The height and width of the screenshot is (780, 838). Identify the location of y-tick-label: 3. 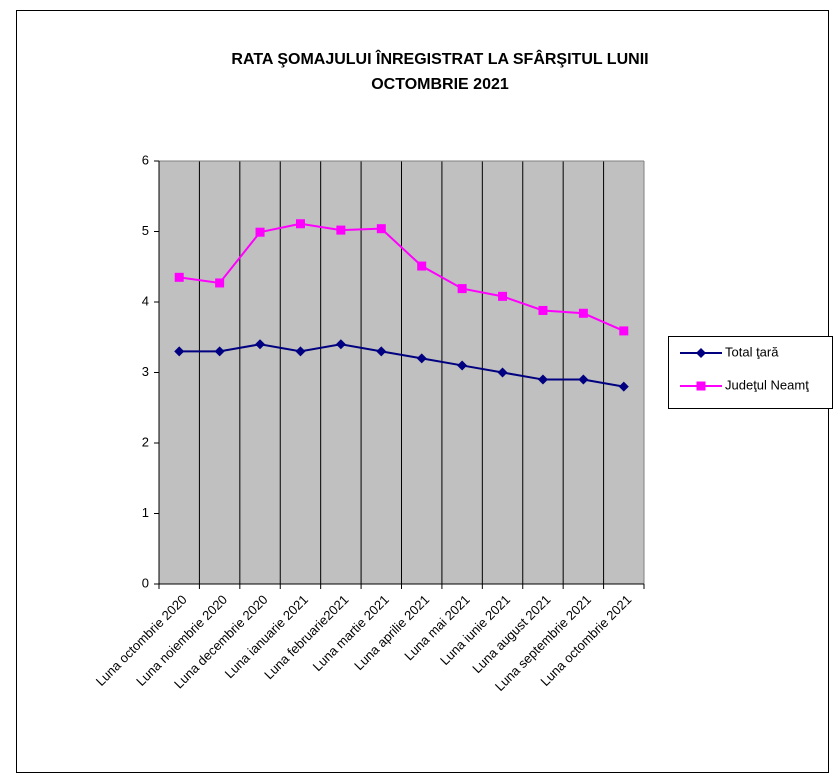
(145, 371).